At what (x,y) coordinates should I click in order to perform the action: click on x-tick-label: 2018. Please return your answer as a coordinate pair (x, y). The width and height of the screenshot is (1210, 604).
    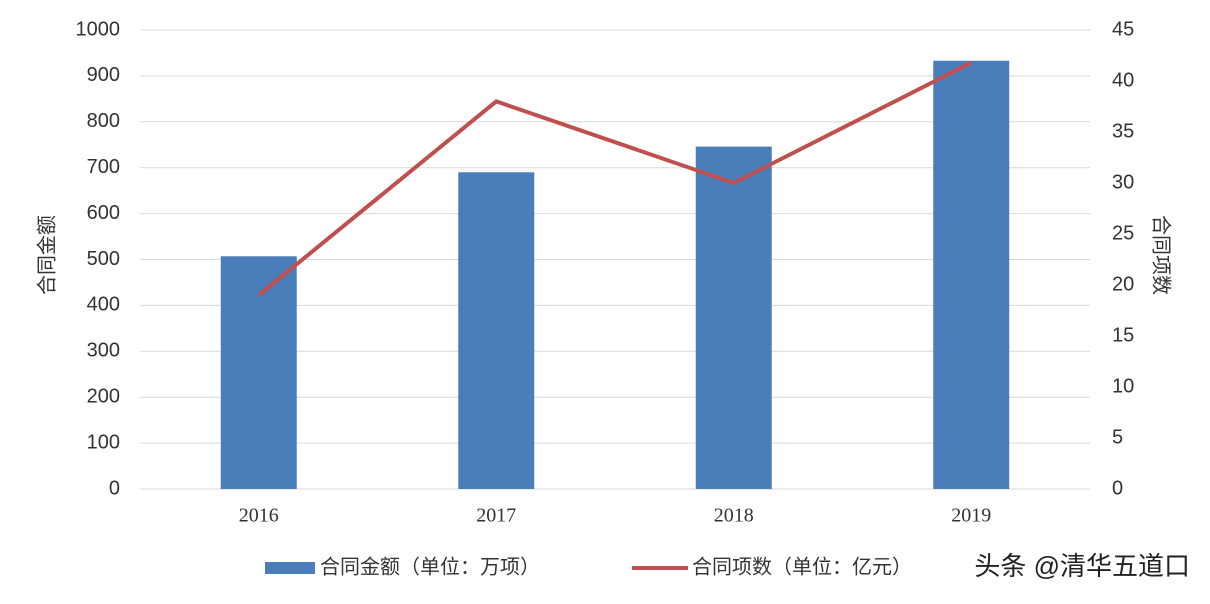
    Looking at the image, I should click on (734, 516).